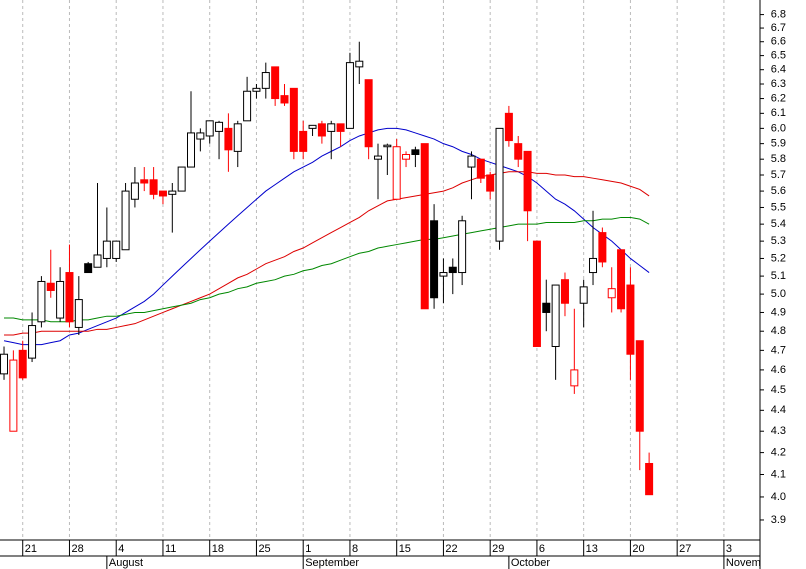  I want to click on x-tick-label: 29, so click(498, 549).